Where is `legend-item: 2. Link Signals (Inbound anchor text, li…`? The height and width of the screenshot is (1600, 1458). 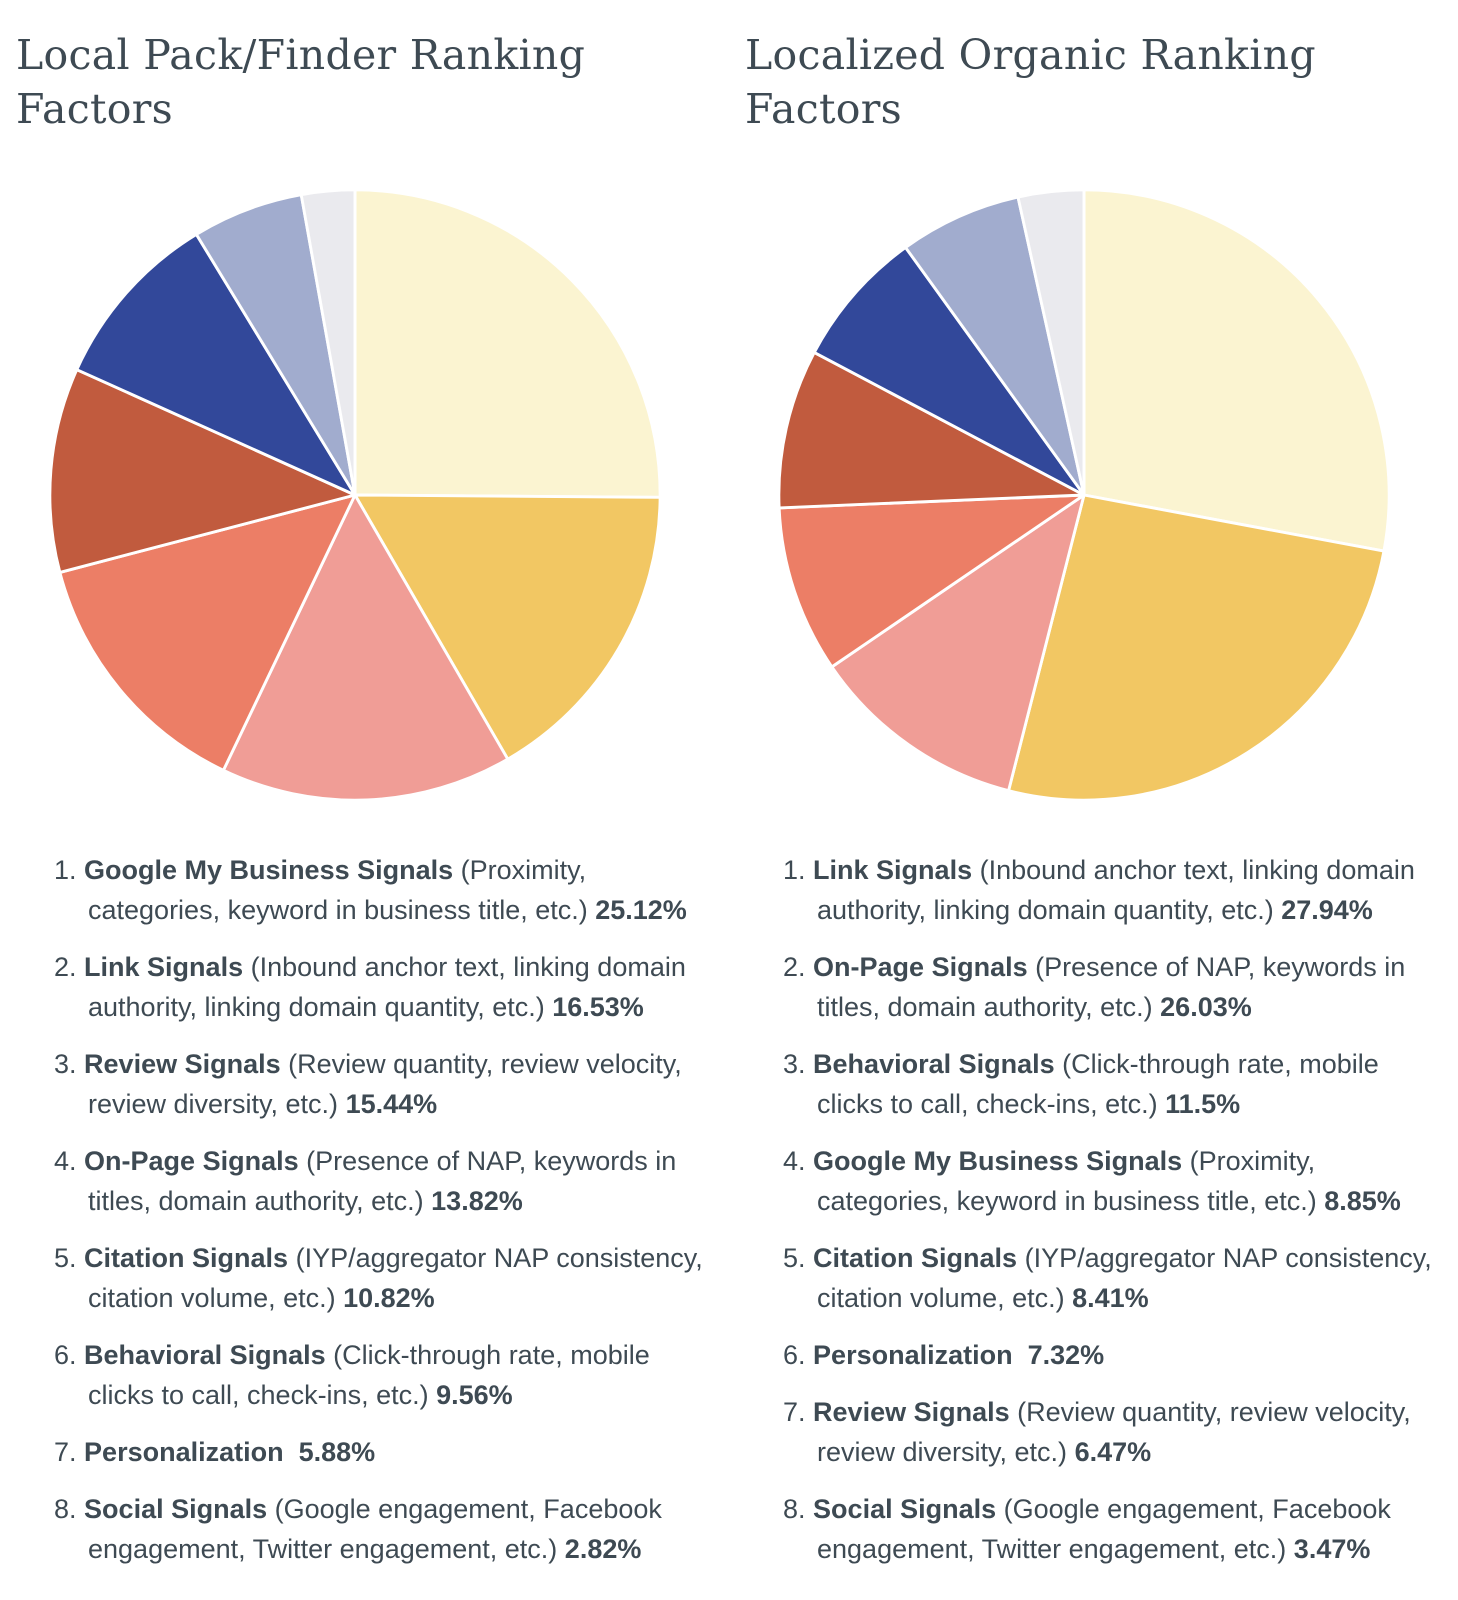 legend-item: 2. Link Signals (Inbound anchor text, li… is located at coordinates (384, 987).